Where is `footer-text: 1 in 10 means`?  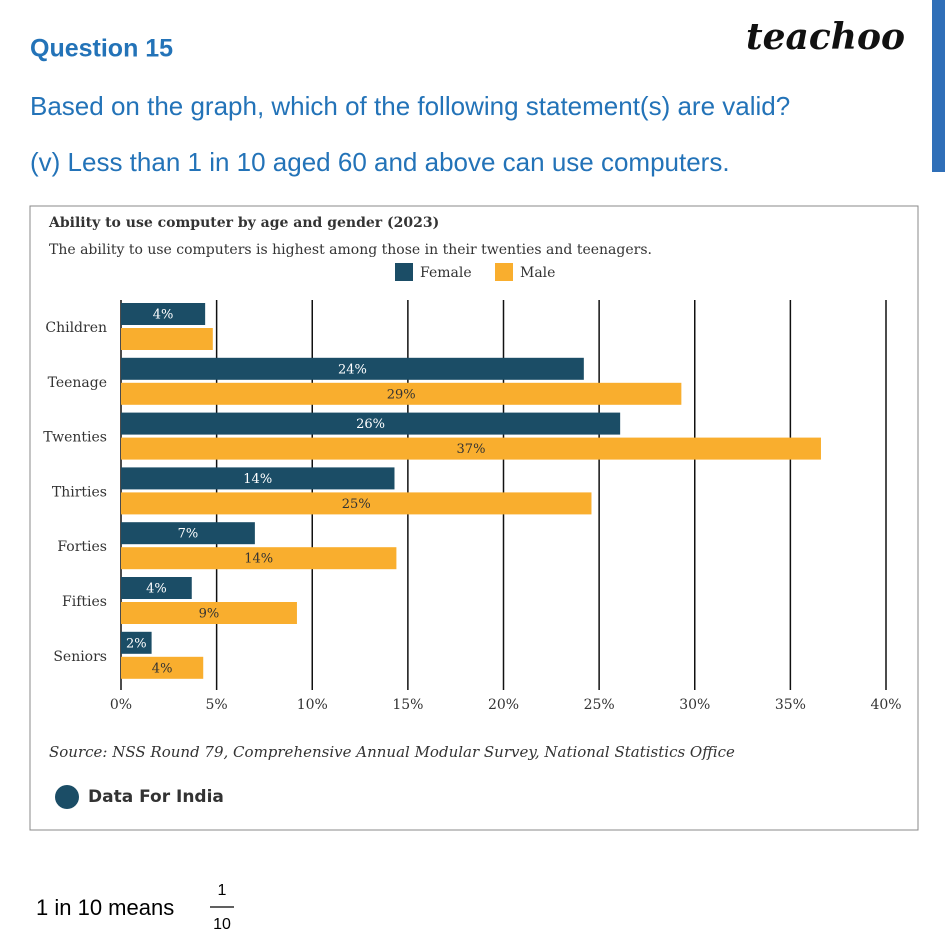 footer-text: 1 in 10 means is located at coordinates (105, 907).